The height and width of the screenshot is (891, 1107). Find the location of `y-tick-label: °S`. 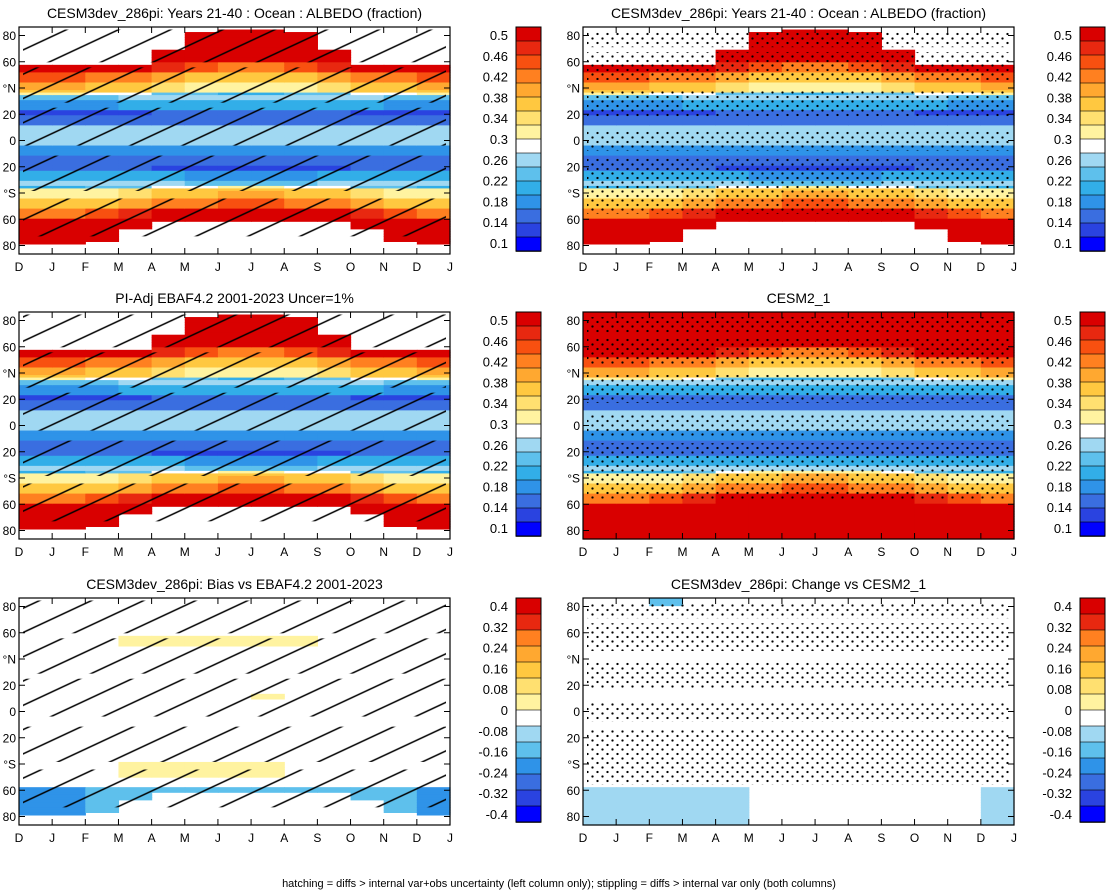

y-tick-label: °S is located at coordinates (573, 479).